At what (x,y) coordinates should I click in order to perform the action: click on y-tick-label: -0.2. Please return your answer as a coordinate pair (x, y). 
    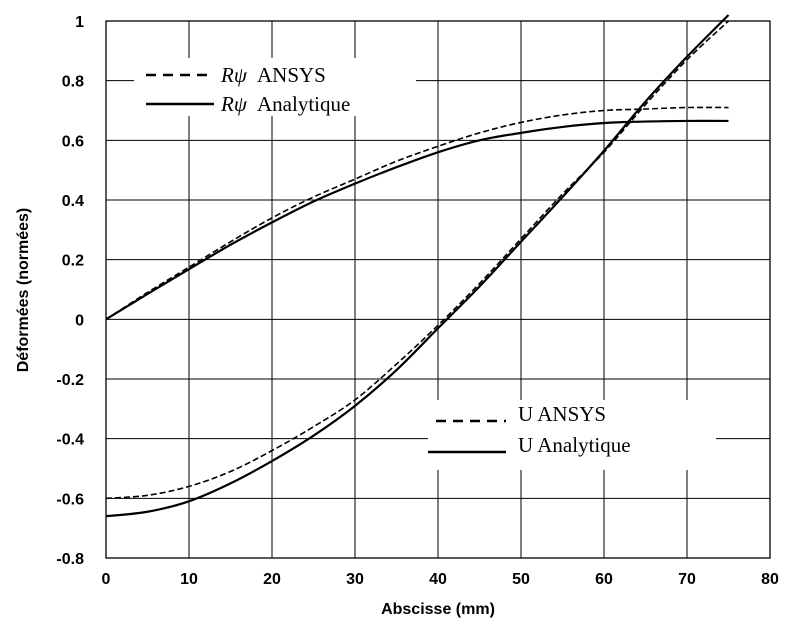
    Looking at the image, I should click on (70, 380).